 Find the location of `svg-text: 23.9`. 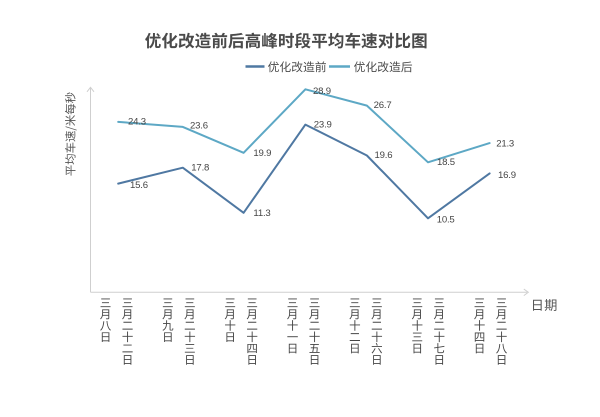

svg-text: 23.9 is located at coordinates (323, 125).